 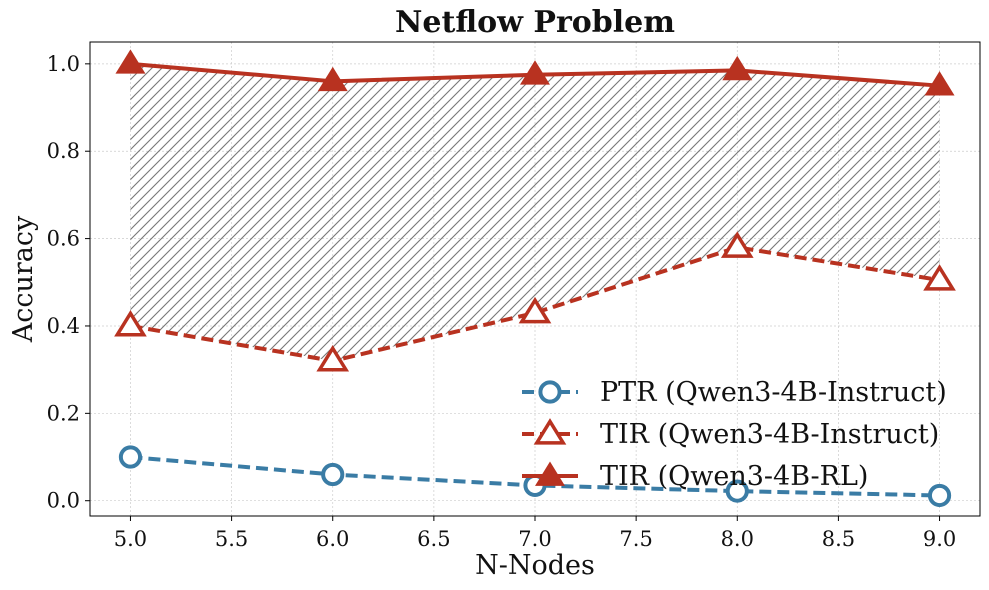 What do you see at coordinates (63, 413) in the screenshot?
I see `y-tick-label: 0.2` at bounding box center [63, 413].